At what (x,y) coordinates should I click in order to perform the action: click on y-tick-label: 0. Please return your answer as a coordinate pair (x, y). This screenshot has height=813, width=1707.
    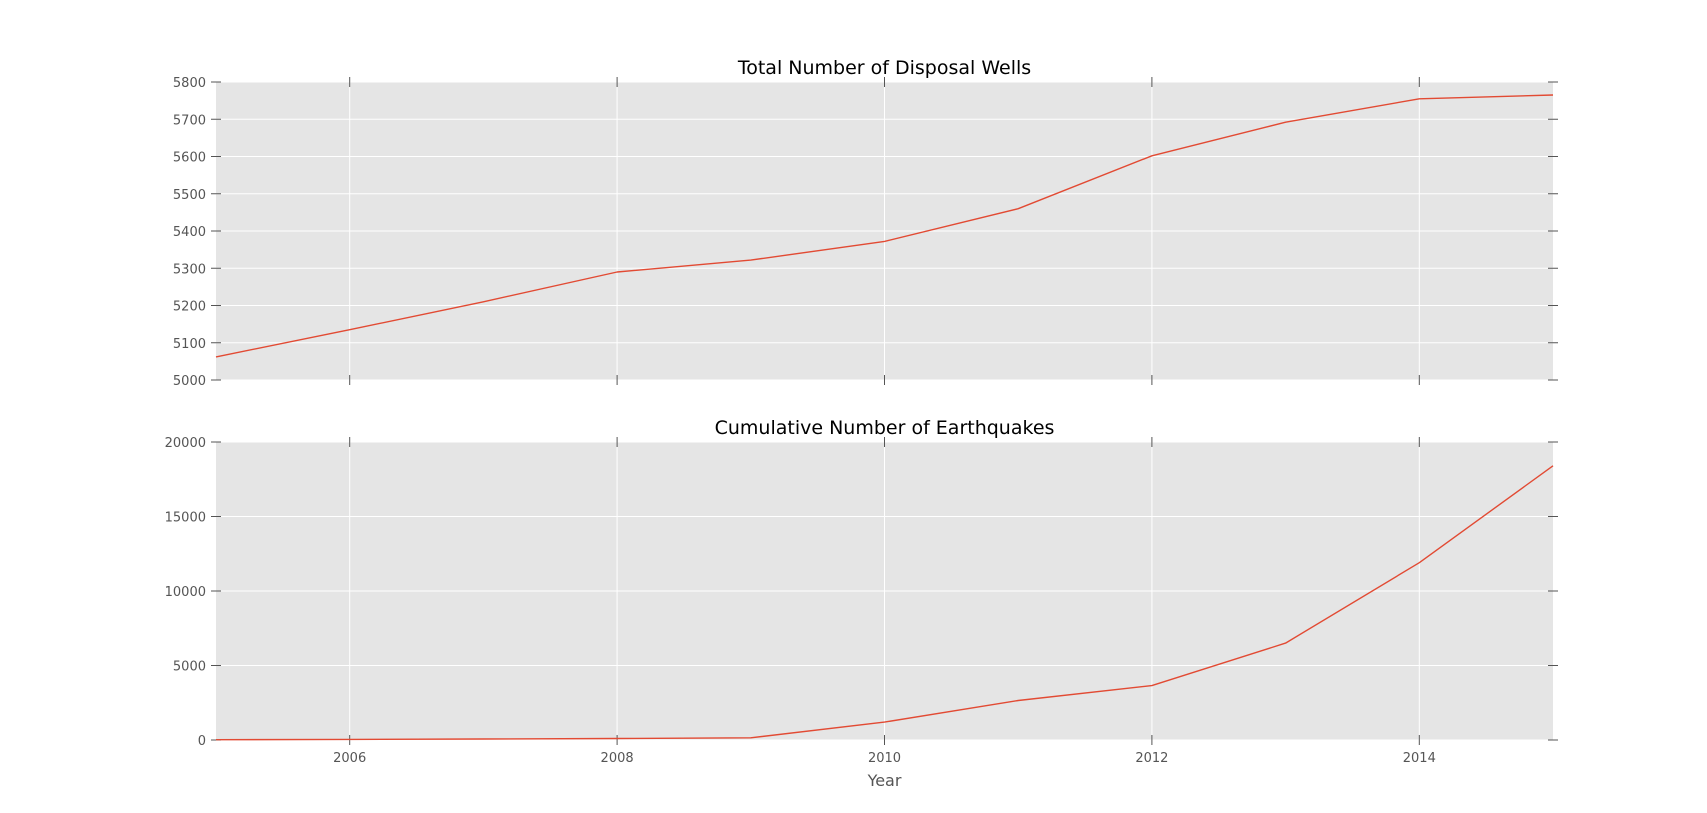
    Looking at the image, I should click on (202, 741).